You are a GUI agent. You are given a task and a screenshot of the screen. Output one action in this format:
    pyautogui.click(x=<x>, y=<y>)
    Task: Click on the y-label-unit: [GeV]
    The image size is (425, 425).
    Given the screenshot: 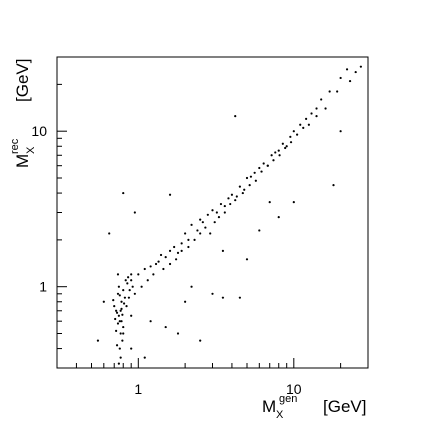 What is the action you would take?
    pyautogui.click(x=22, y=80)
    